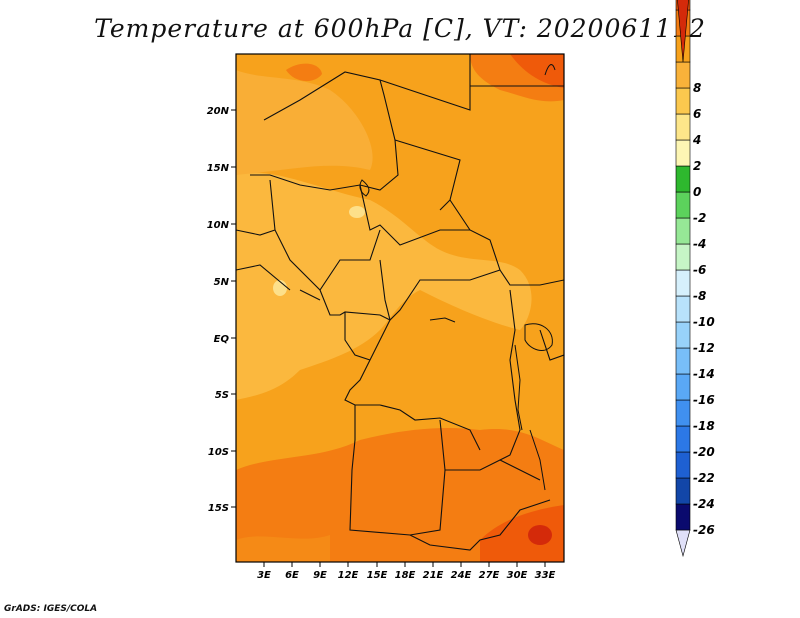  What do you see at coordinates (233, 308) in the screenshot?
I see `latitude-axis` at bounding box center [233, 308].